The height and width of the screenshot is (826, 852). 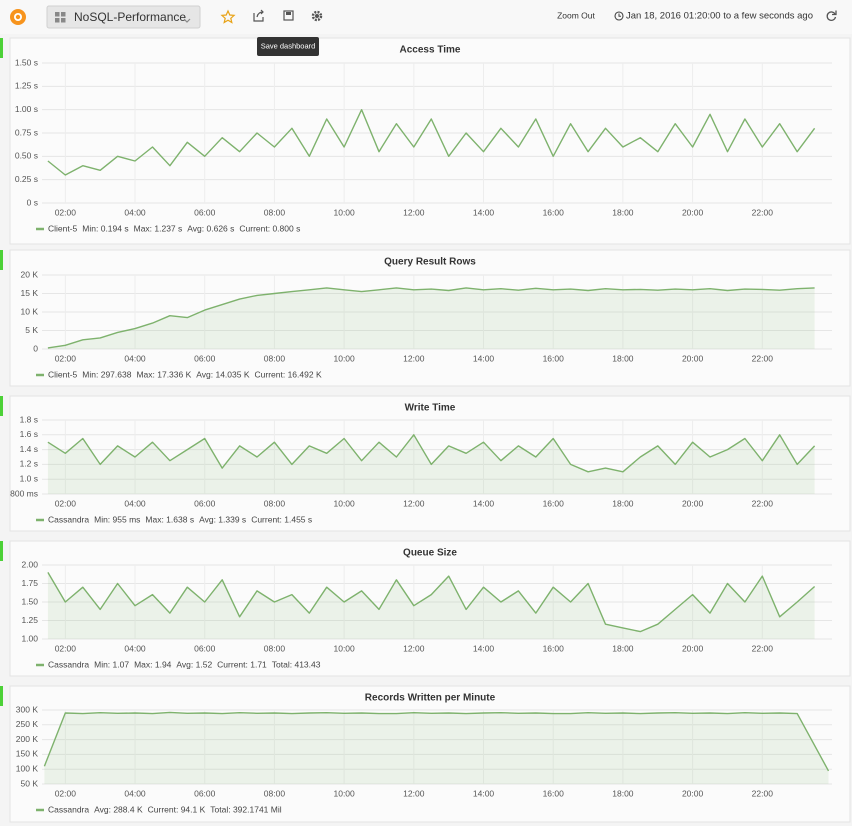 I want to click on y-tick-label: 150 K, so click(x=27, y=754).